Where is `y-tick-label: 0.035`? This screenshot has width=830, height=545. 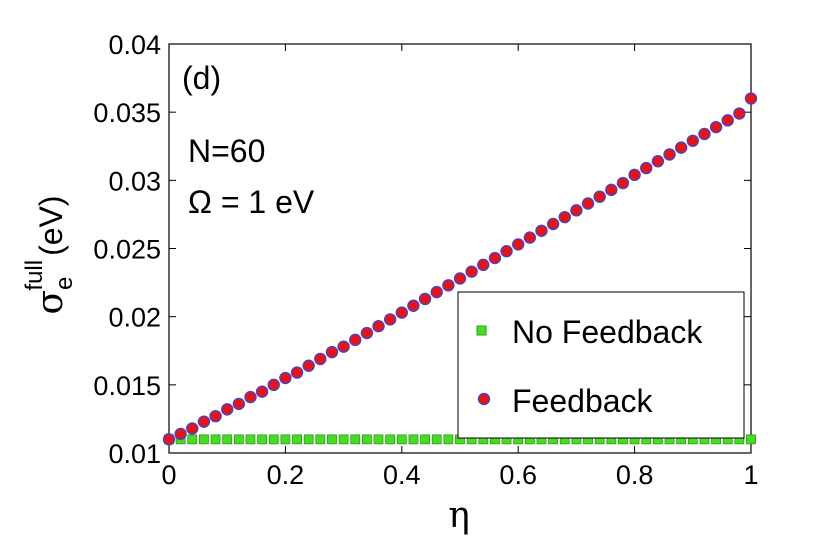
y-tick-label: 0.035 is located at coordinates (127, 113).